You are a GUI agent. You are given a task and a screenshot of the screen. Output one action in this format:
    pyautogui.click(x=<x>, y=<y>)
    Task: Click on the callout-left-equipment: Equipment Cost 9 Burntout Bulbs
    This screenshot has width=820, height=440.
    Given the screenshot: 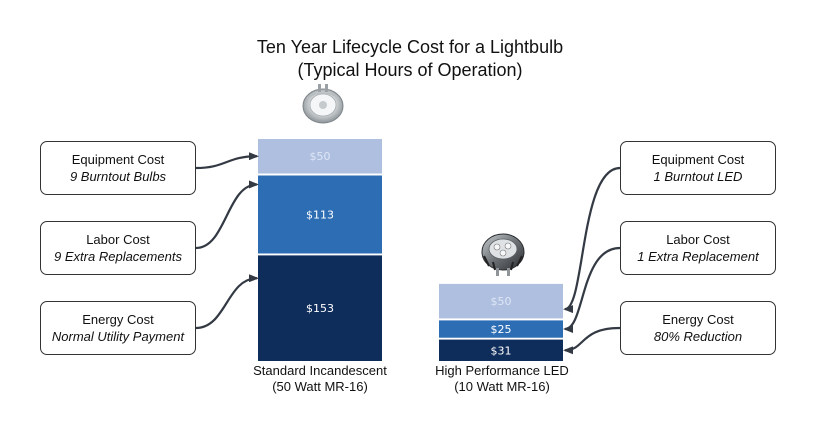 What is the action you would take?
    pyautogui.click(x=118, y=168)
    